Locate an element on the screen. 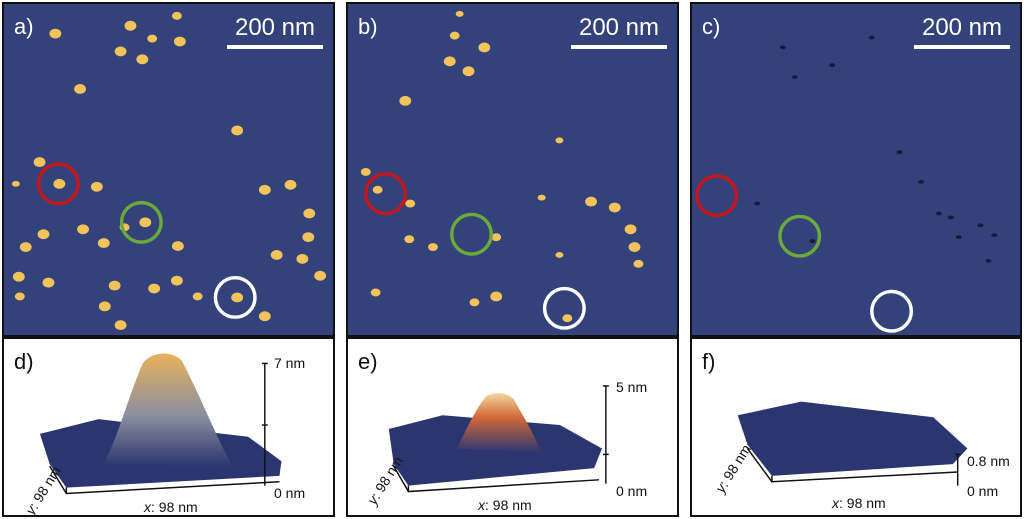  surface-panel-e: e) 5 nm 0 nm y: 98 nm x: 98 nm is located at coordinates (512, 427).